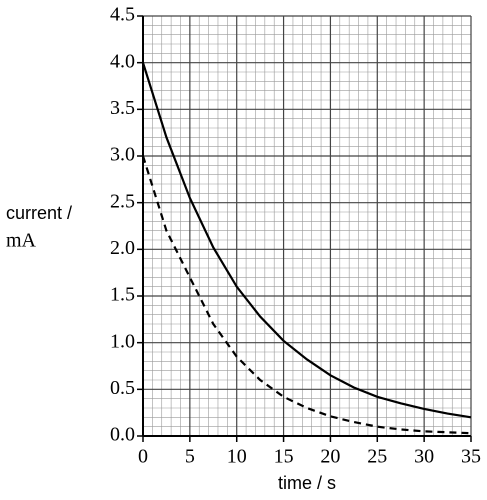 The image size is (487, 500). What do you see at coordinates (377, 457) in the screenshot?
I see `x-tick-label: 25` at bounding box center [377, 457].